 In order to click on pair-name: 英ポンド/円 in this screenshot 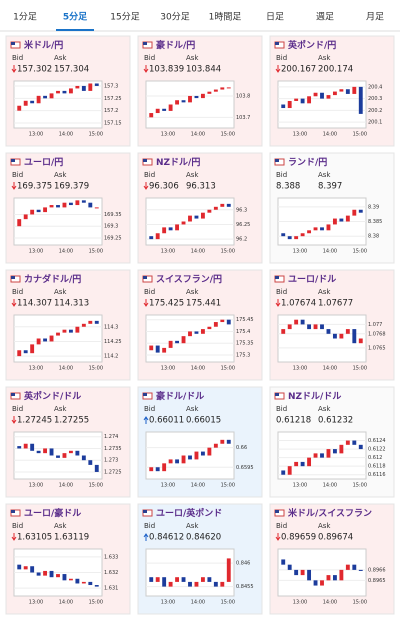, I will do `click(311, 45)`.